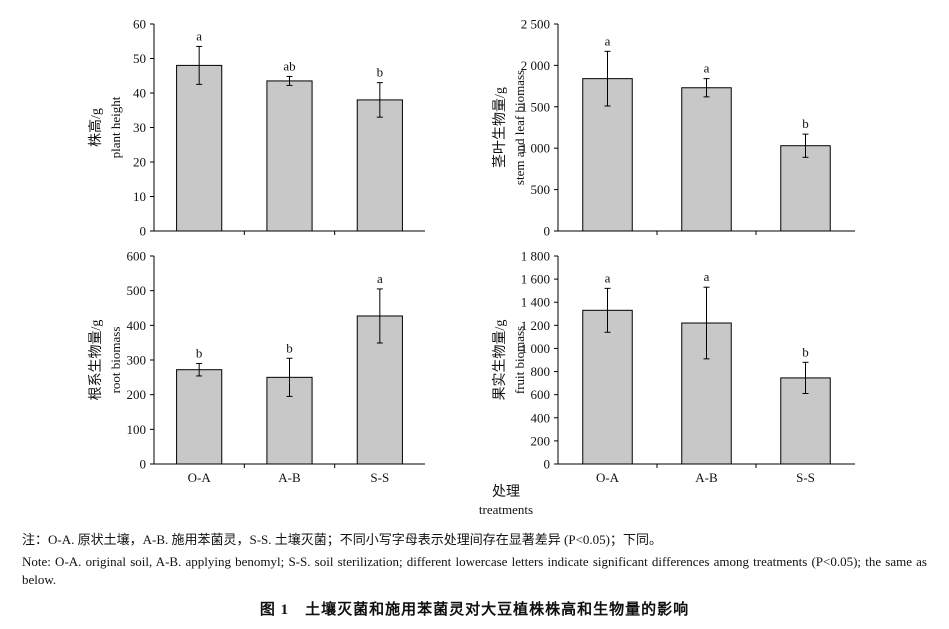 The height and width of the screenshot is (629, 949). Describe the element at coordinates (256, 128) in the screenshot. I see `chart-panel-1: a ab b 0 10 20 30 40 50 60 株高/g plant height` at that location.